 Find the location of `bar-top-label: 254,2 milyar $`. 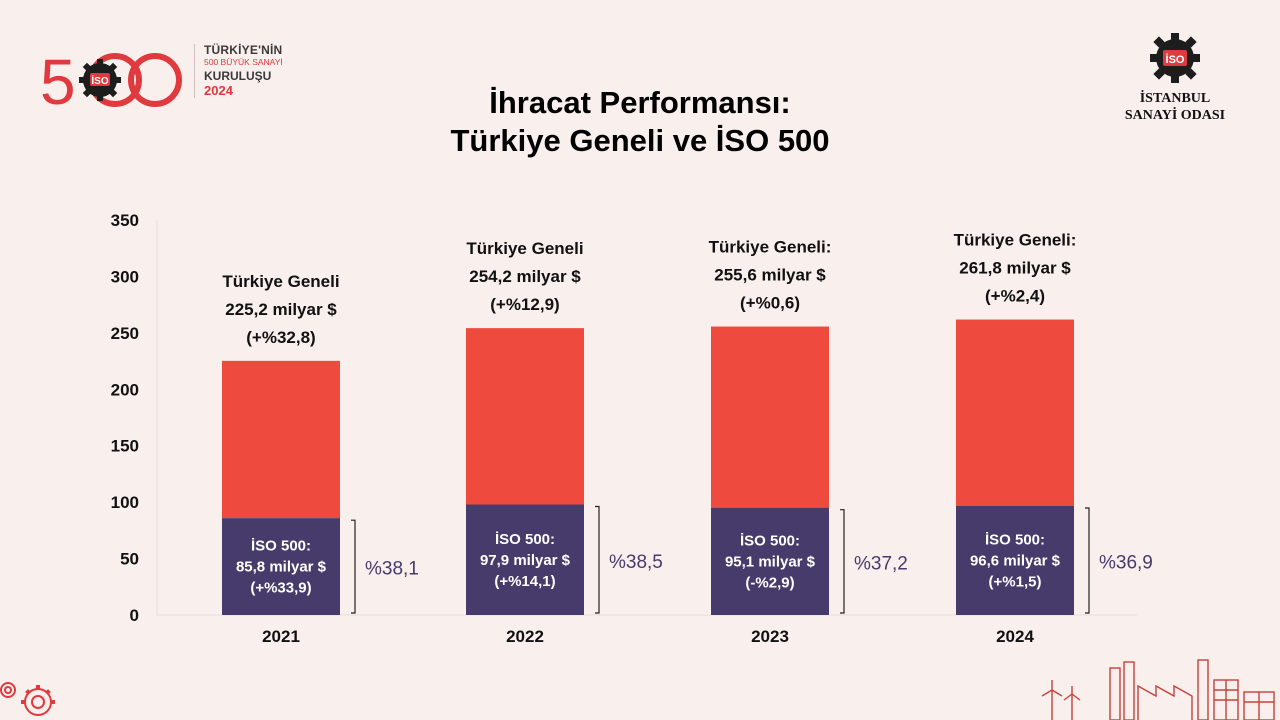

bar-top-label: 254,2 milyar $ is located at coordinates (525, 276).